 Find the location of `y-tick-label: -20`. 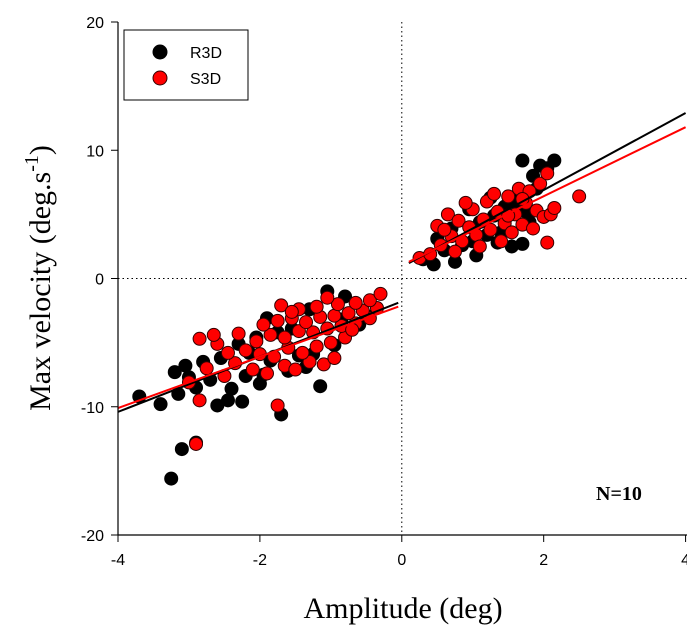

y-tick-label: -20 is located at coordinates (92, 536).